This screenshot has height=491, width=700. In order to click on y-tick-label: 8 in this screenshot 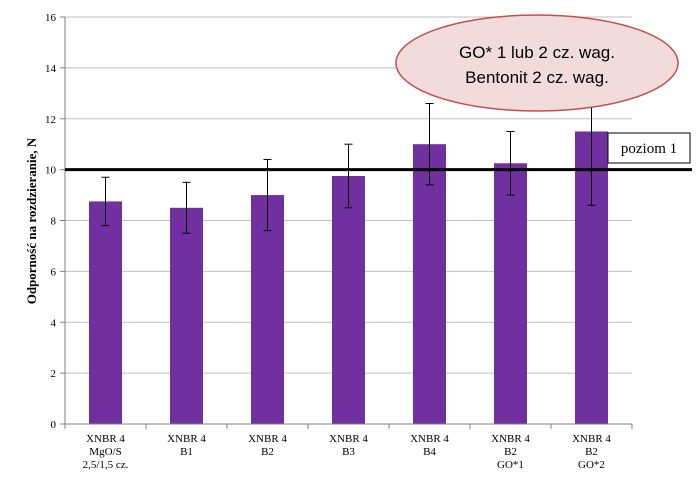, I will do `click(54, 222)`.